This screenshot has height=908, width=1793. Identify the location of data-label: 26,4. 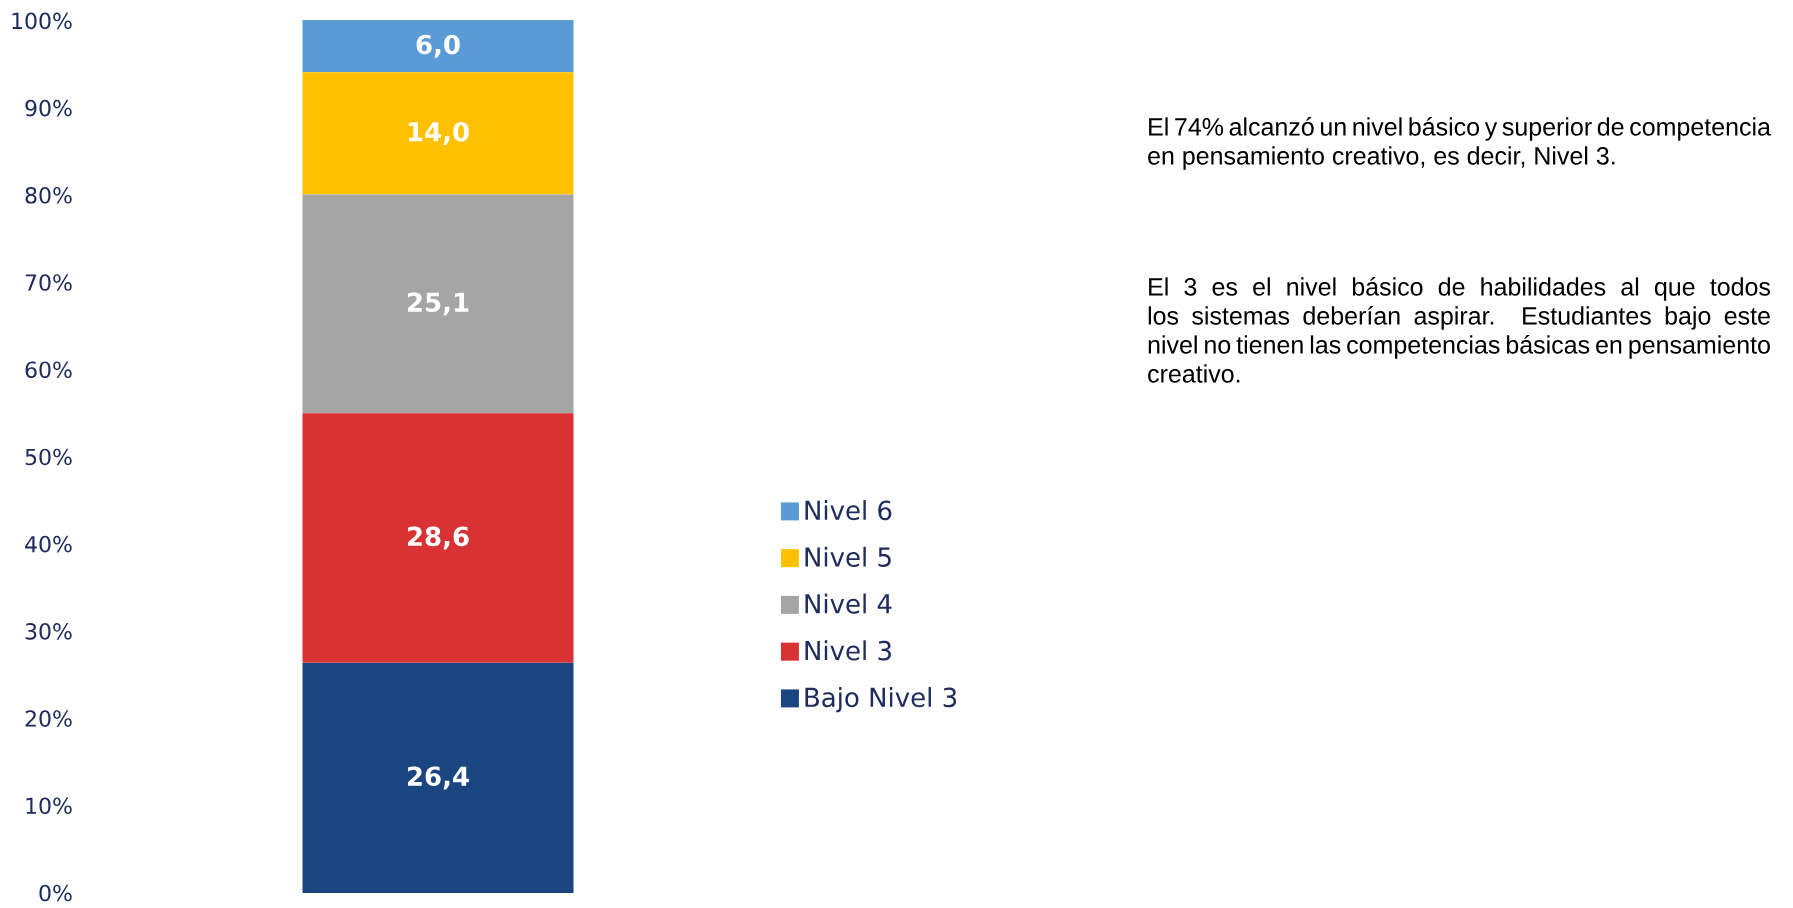
(438, 778).